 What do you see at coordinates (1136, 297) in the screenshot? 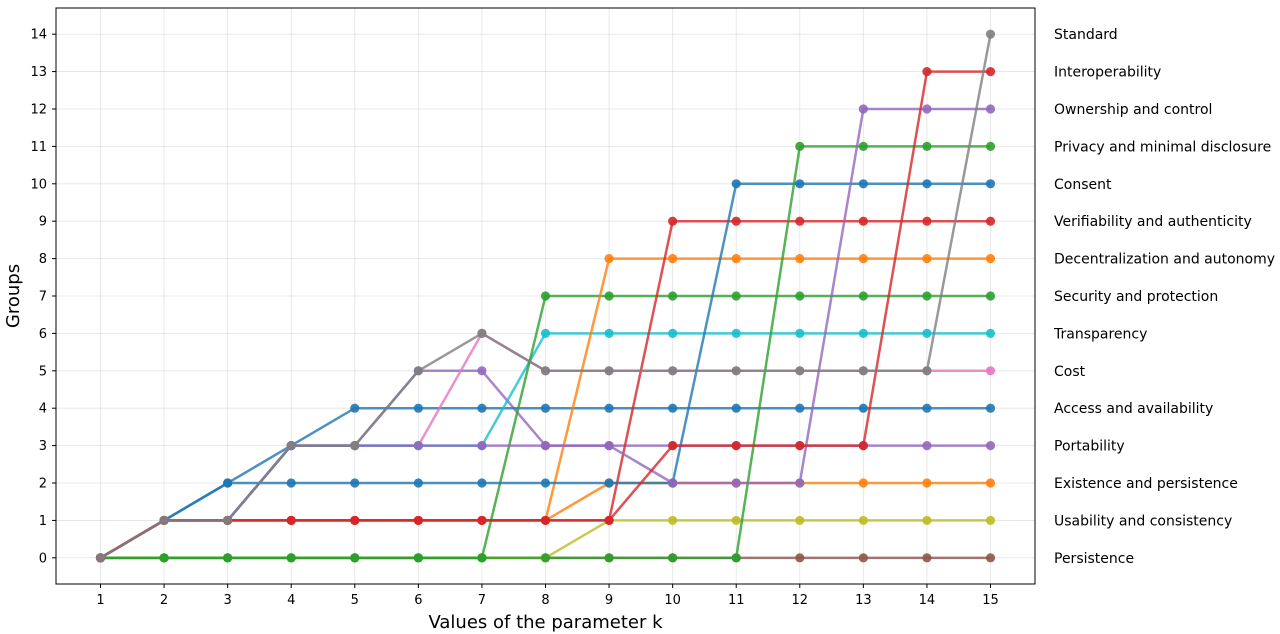
I see `legend-entry: Security and protection` at bounding box center [1136, 297].